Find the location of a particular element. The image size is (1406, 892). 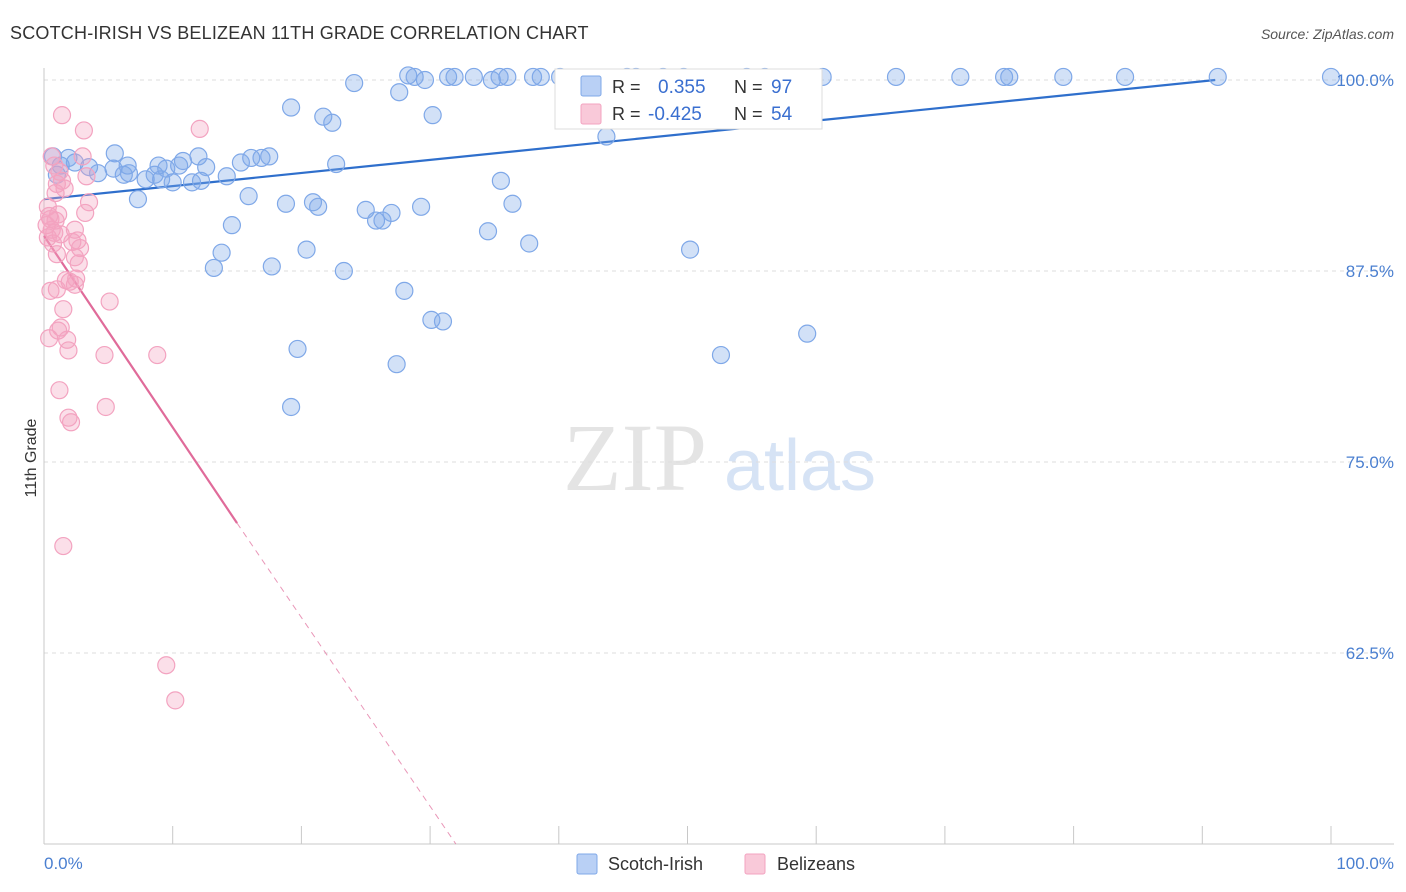

legend-swatch-belizeans is located at coordinates (591, 114).